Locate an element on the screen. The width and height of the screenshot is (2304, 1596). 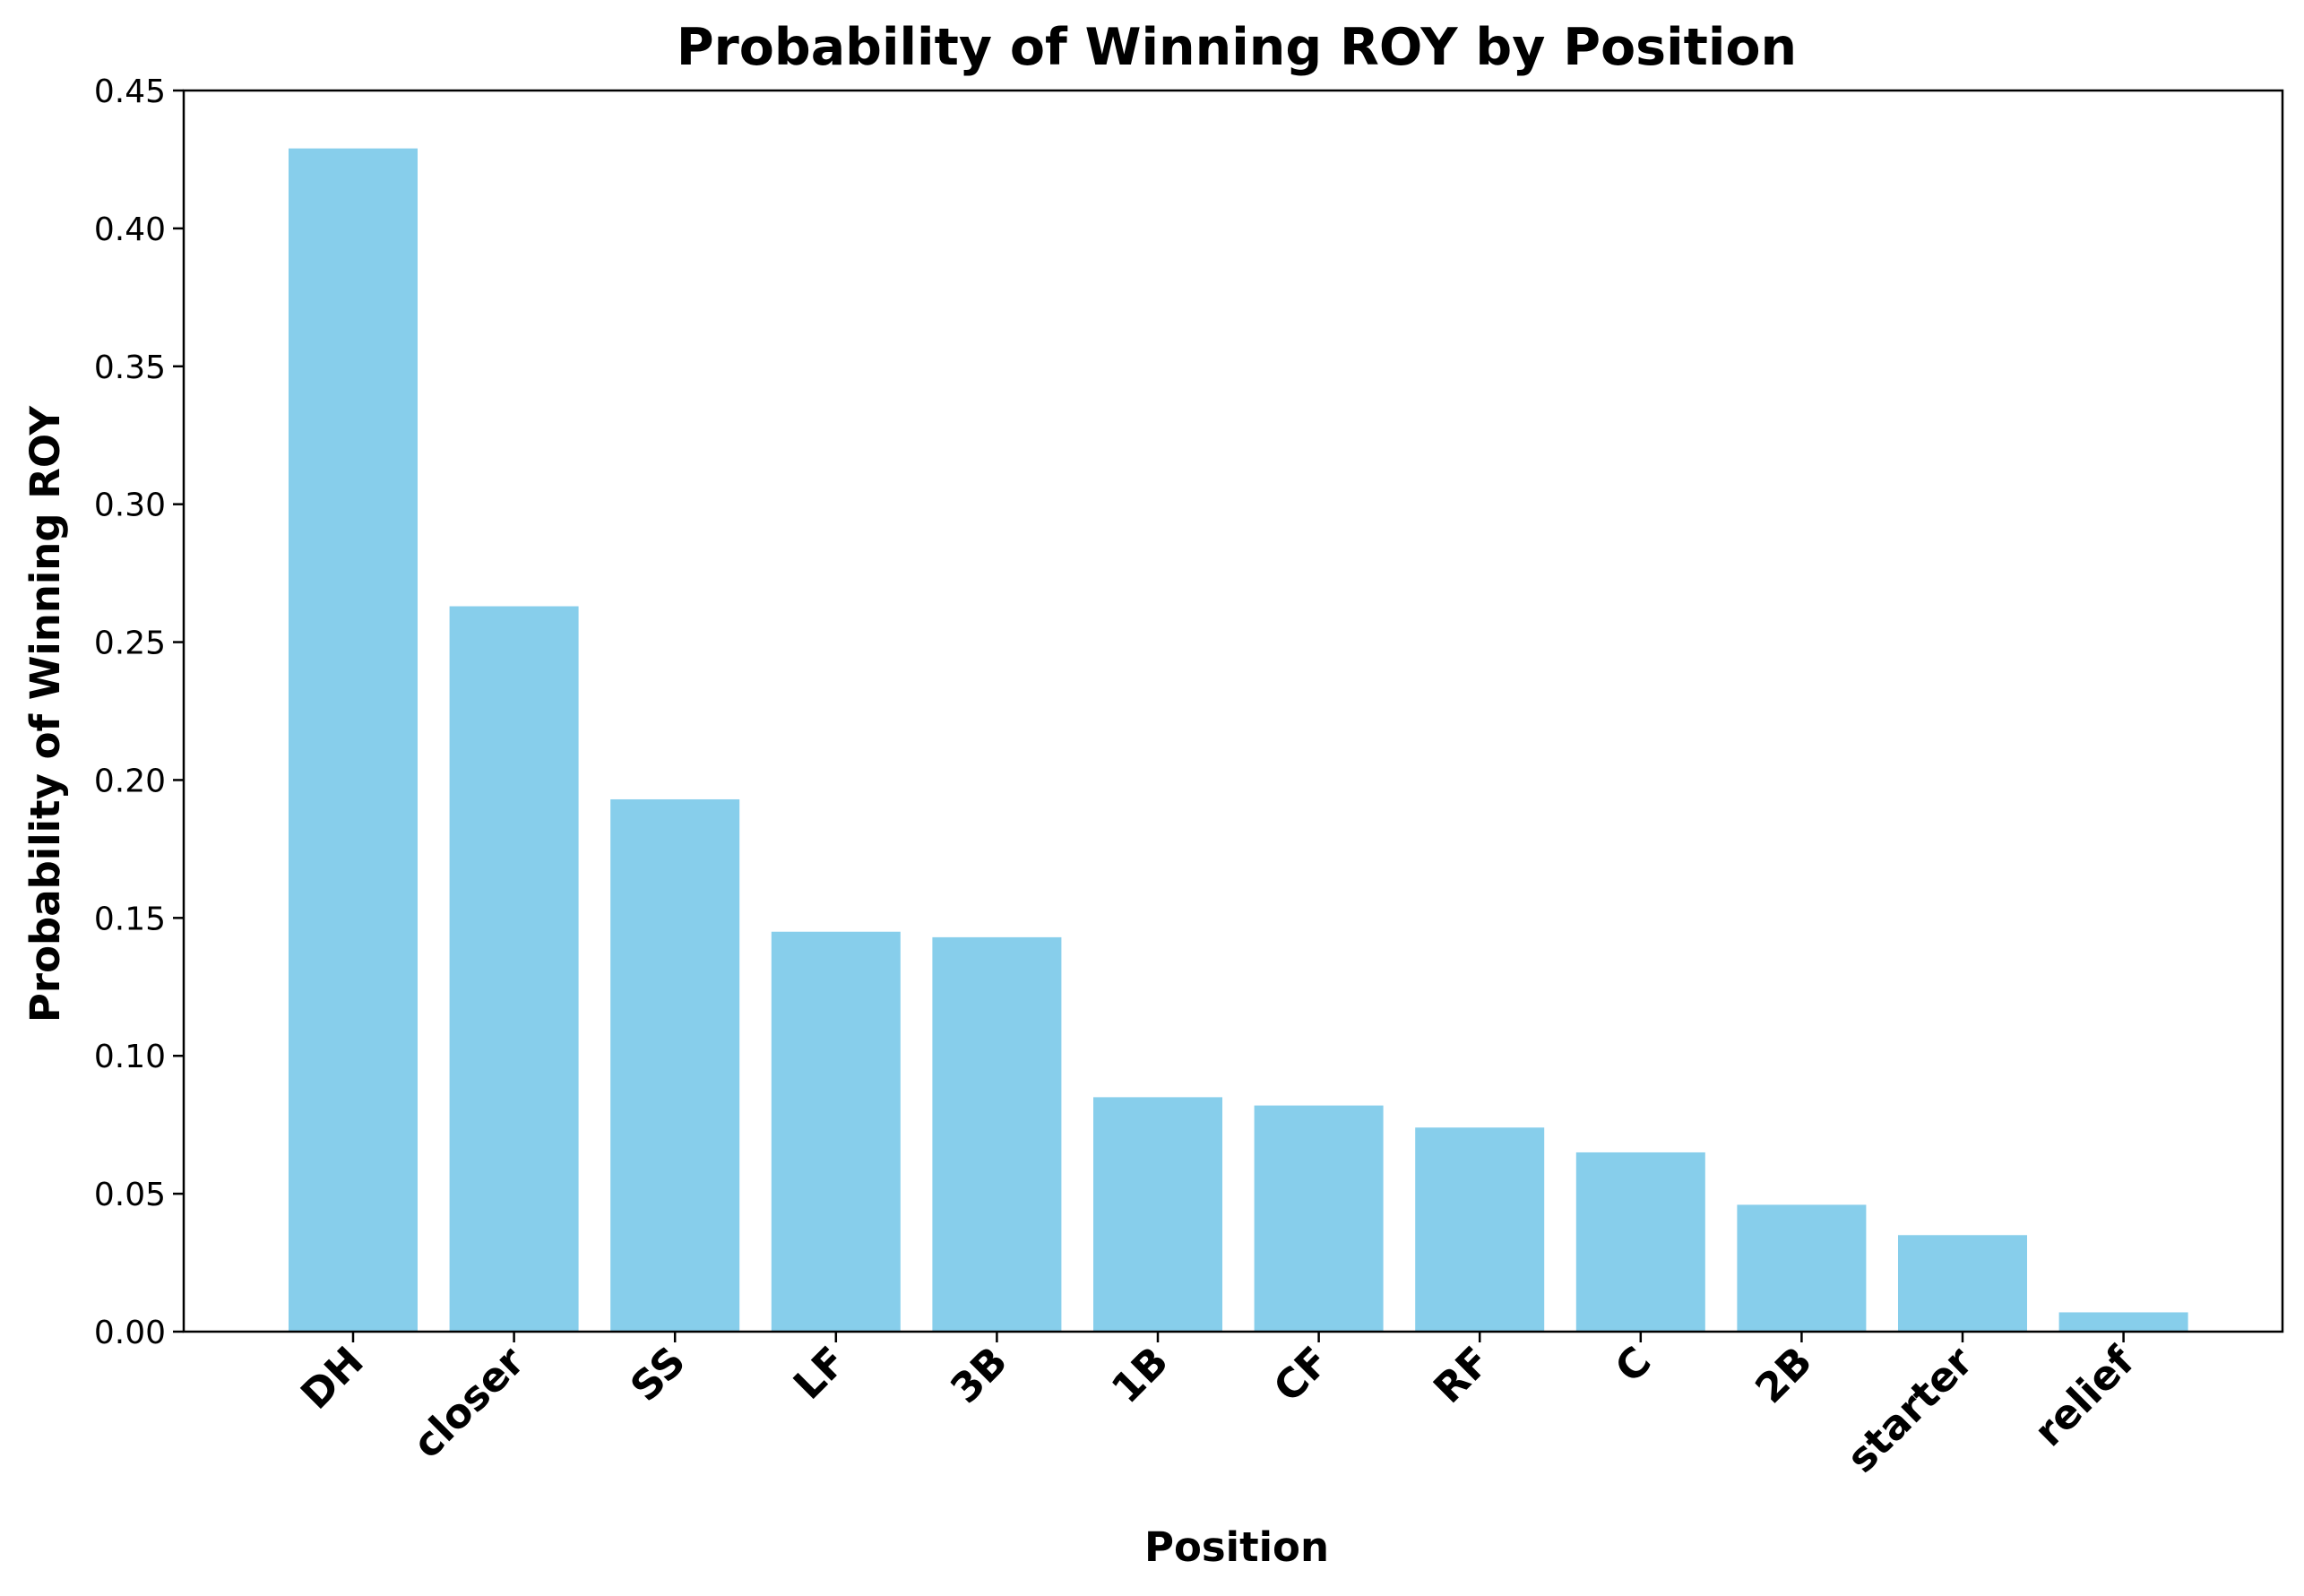
bar-2b is located at coordinates (1802, 1268).